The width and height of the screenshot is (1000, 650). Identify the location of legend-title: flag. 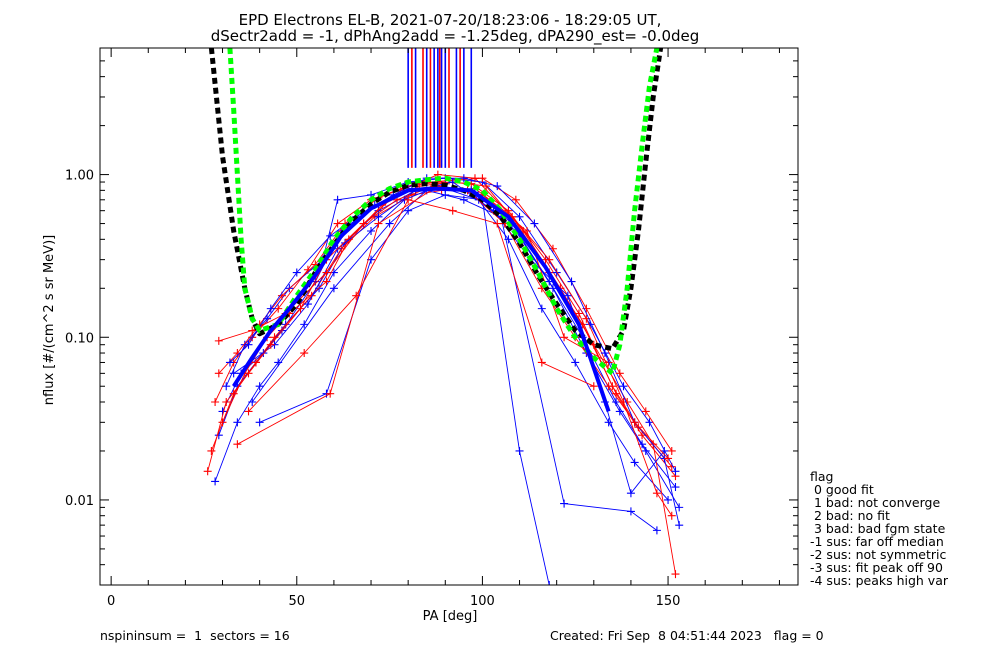
(821, 476).